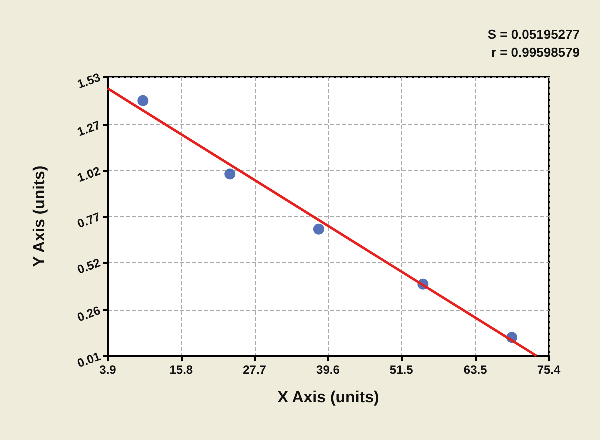 This screenshot has width=600, height=440. What do you see at coordinates (549, 370) in the screenshot?
I see `x-tick-label: 75.4` at bounding box center [549, 370].